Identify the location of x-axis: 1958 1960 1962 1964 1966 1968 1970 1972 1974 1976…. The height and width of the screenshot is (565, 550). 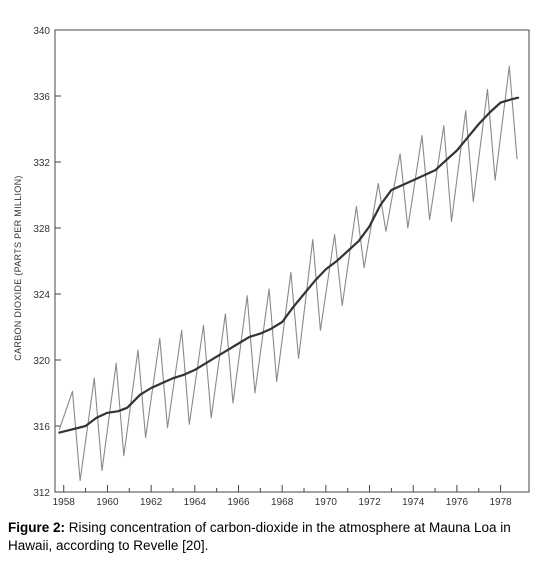
(282, 496).